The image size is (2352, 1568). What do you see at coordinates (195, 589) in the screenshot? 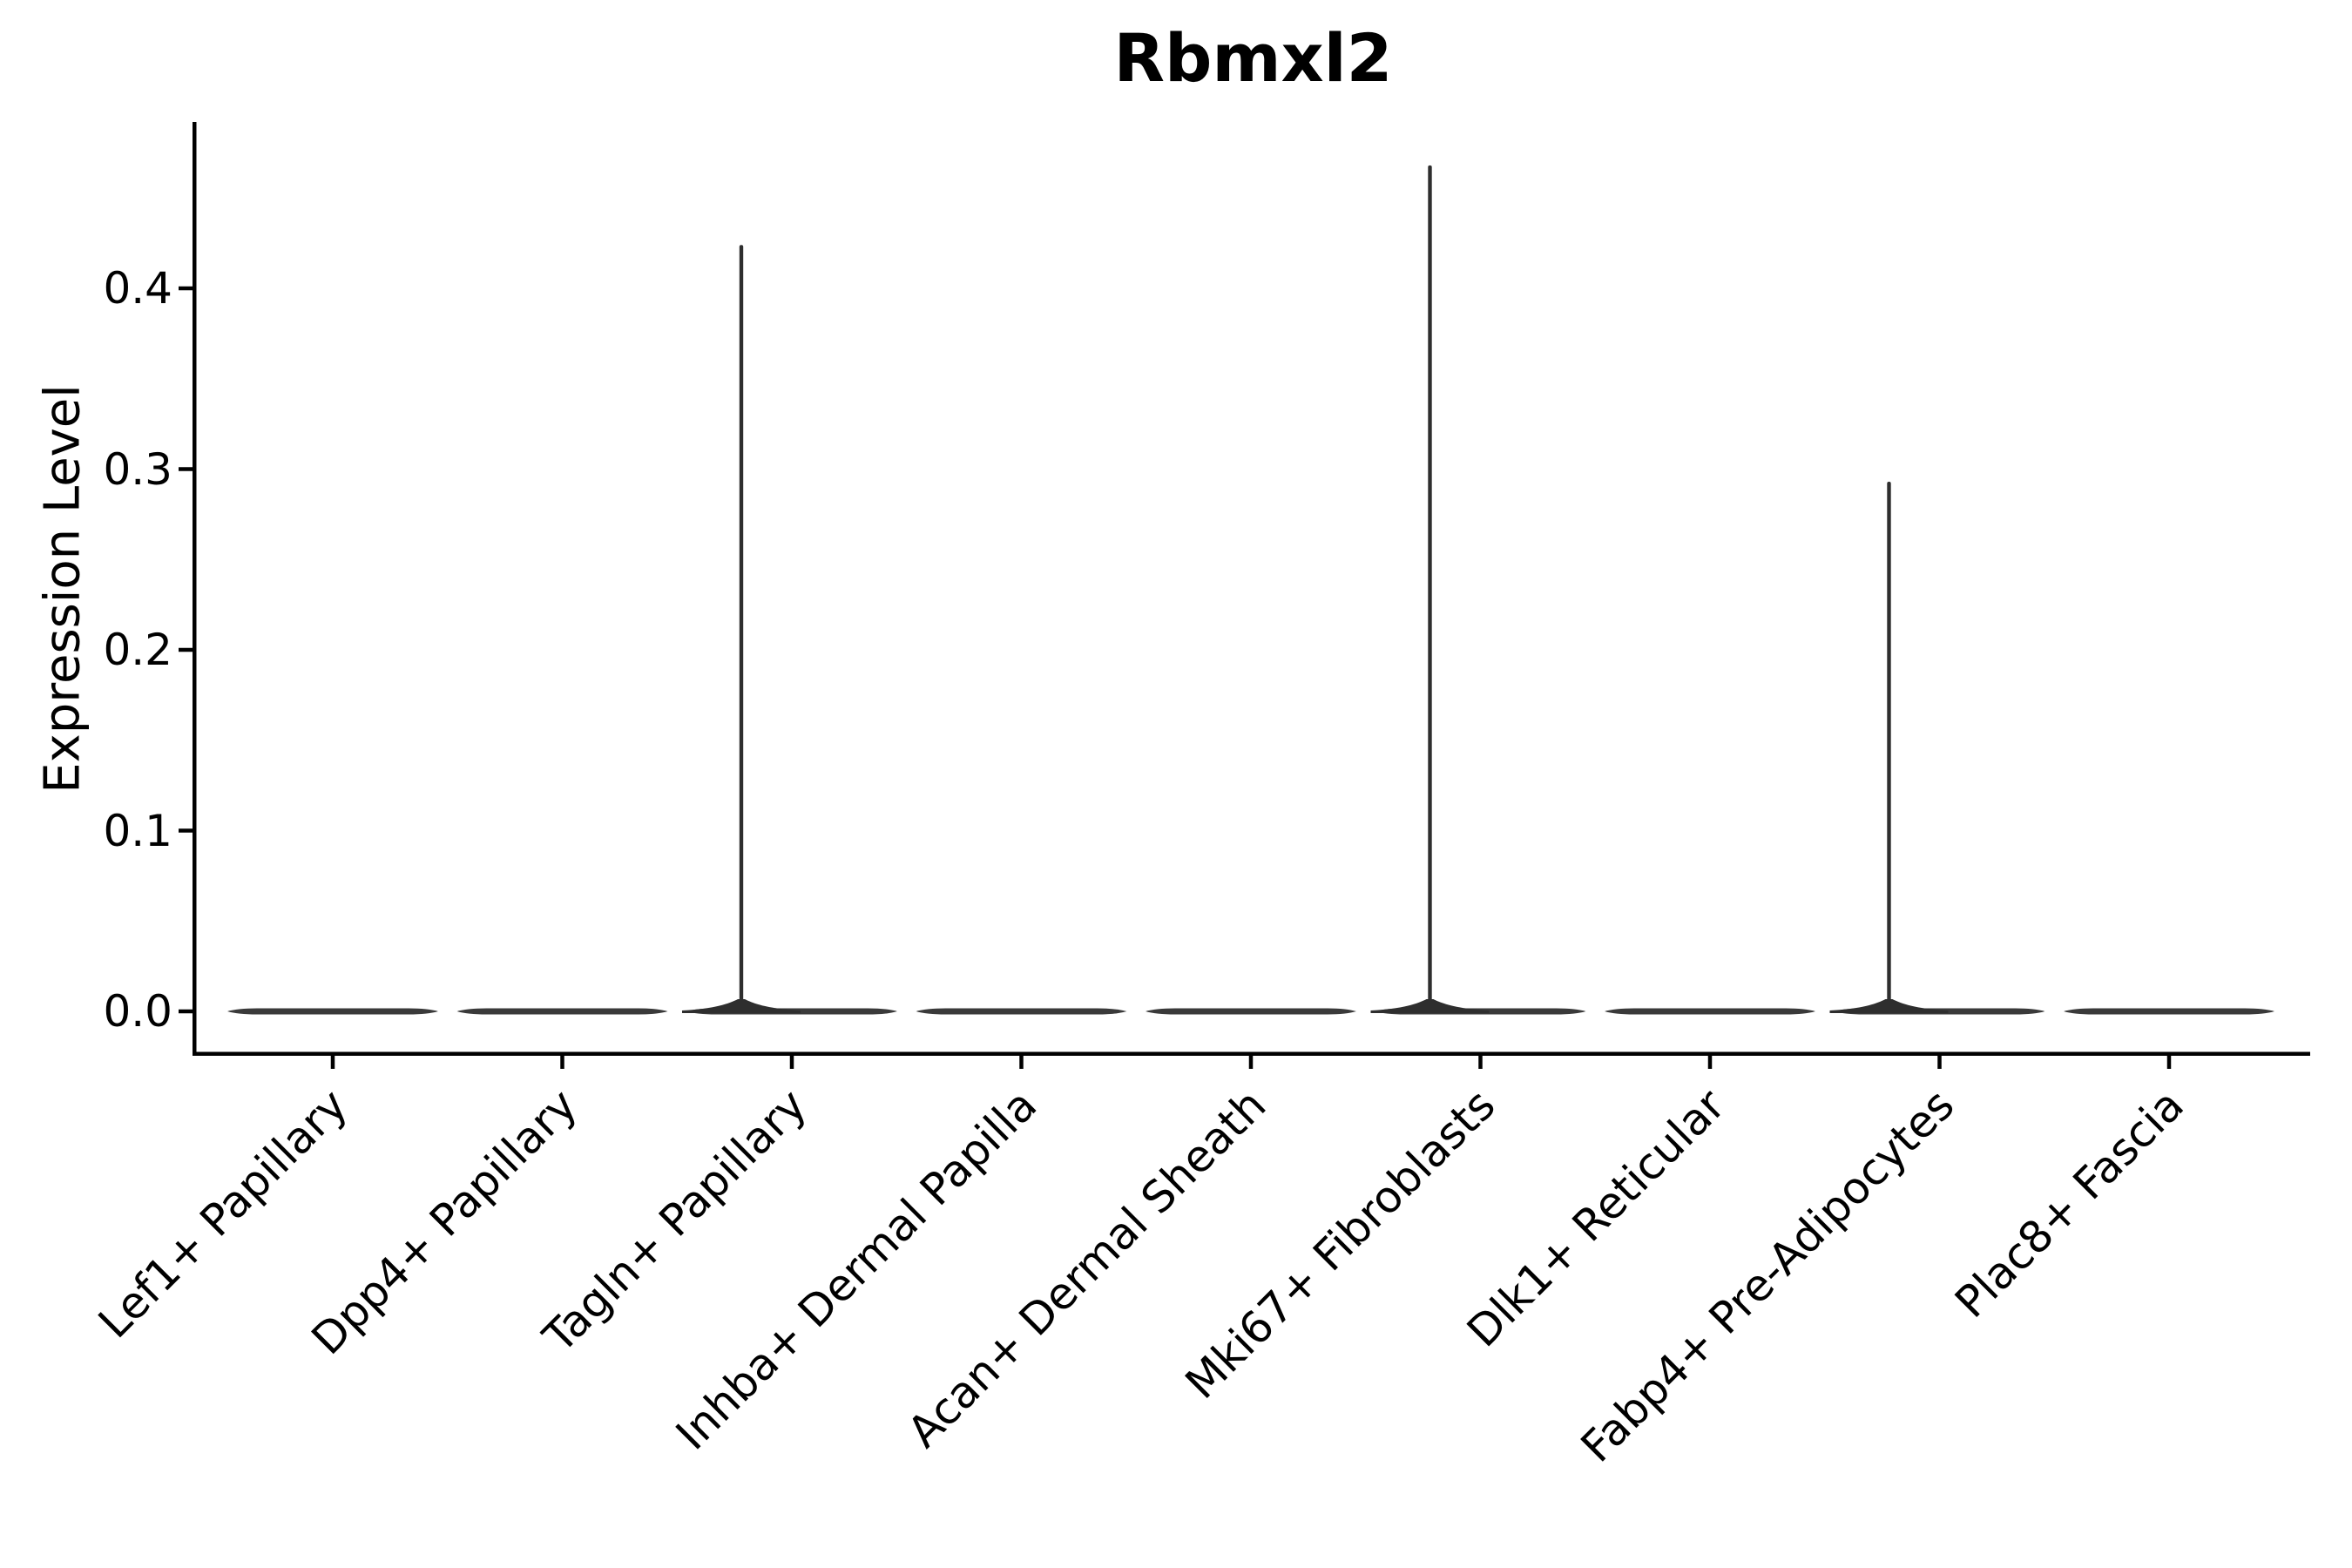
I see `y-axis-spine` at bounding box center [195, 589].